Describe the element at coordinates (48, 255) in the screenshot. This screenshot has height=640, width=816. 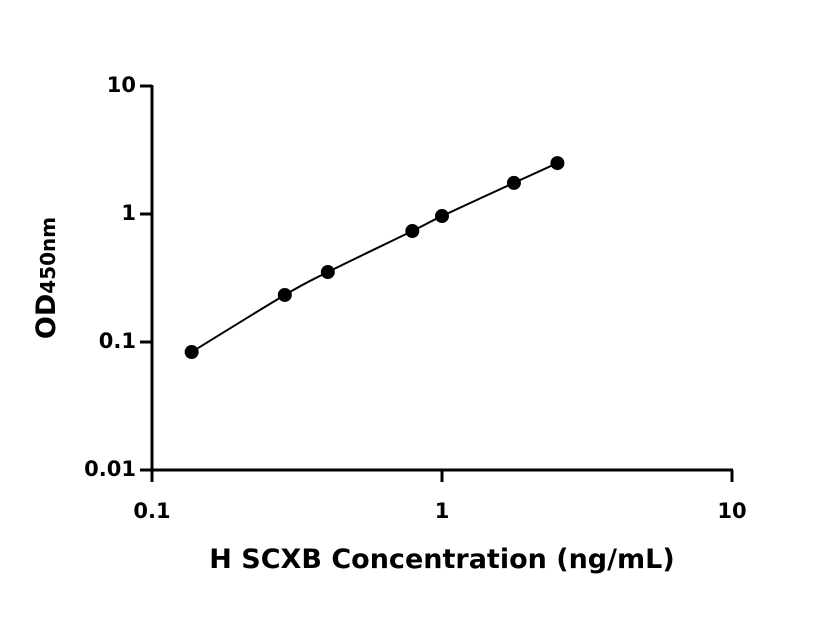
I see `y-label-subscript: 450nm` at that location.